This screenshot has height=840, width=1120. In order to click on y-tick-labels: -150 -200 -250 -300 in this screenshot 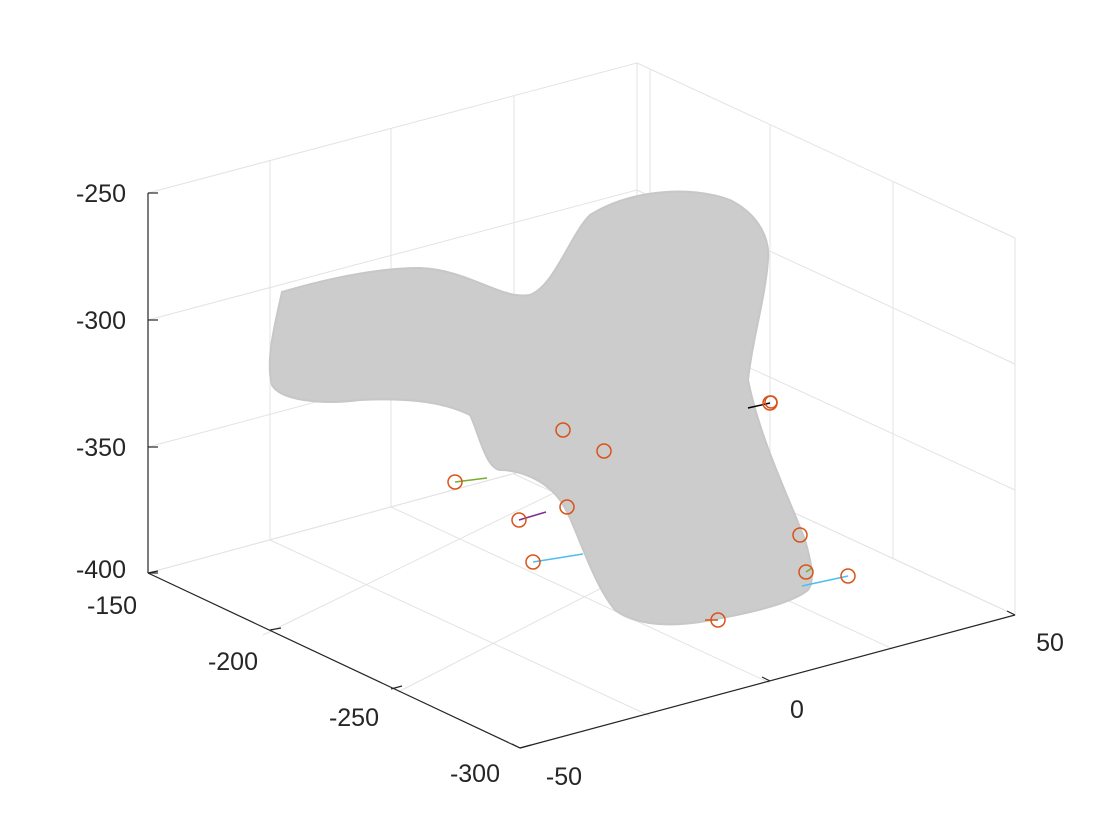, I will do `click(293, 690)`.